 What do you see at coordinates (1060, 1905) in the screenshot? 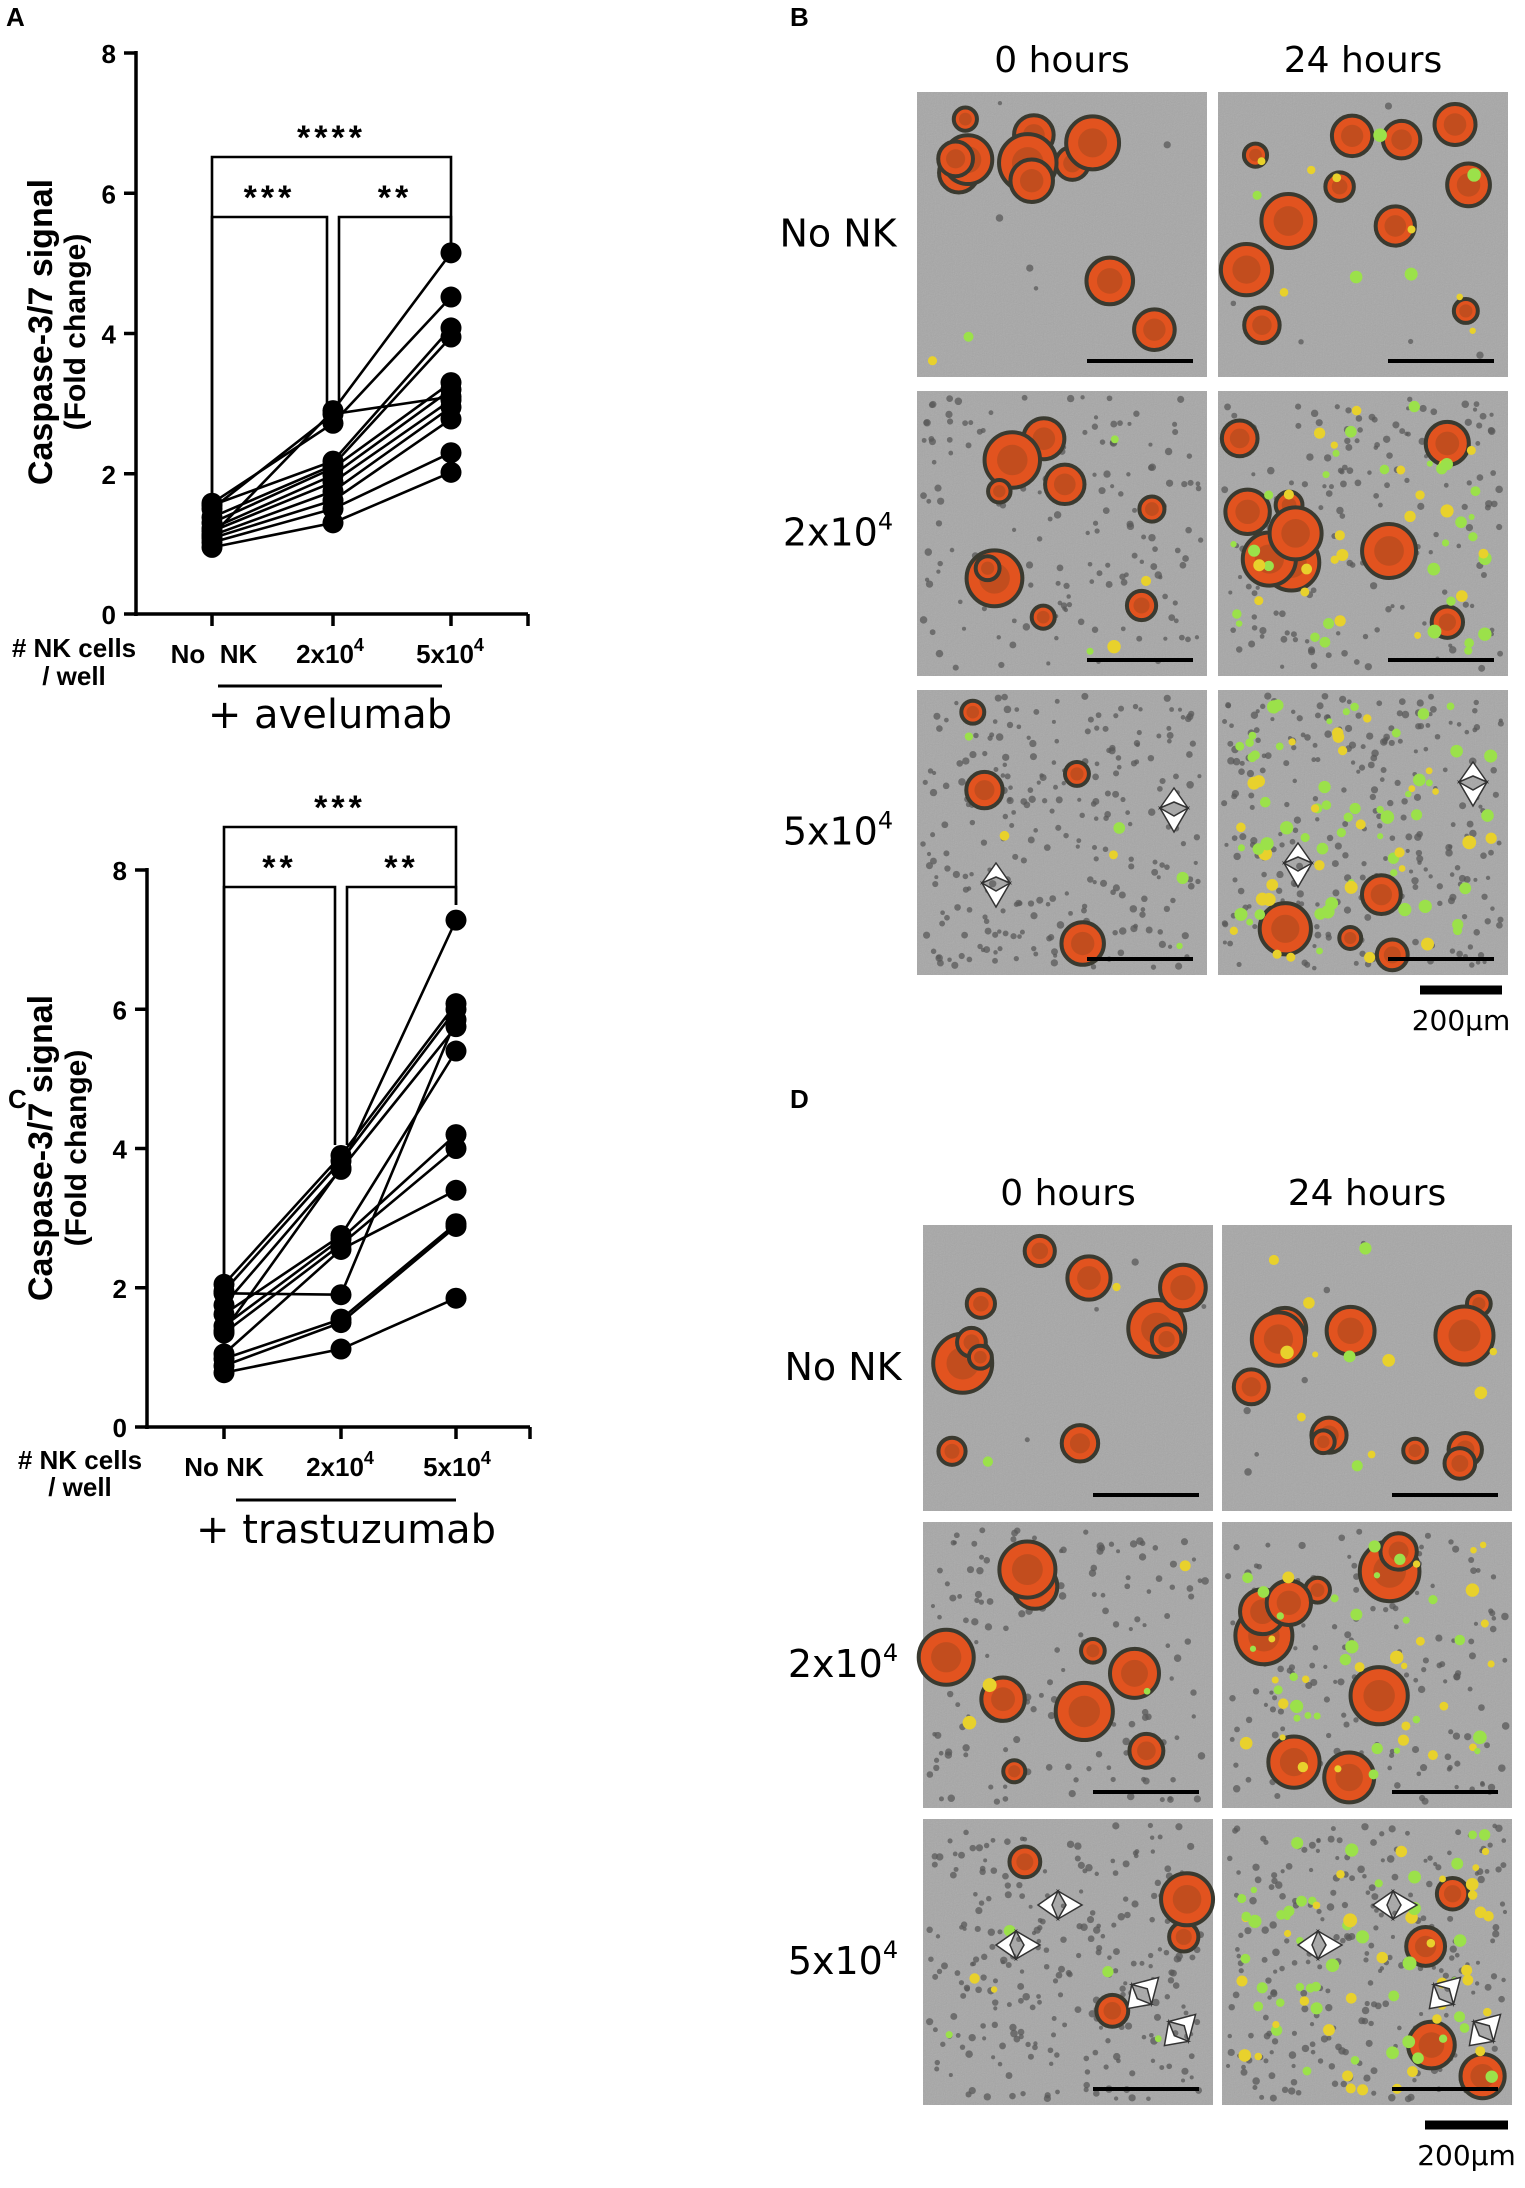
I see `arrowhead-icon` at bounding box center [1060, 1905].